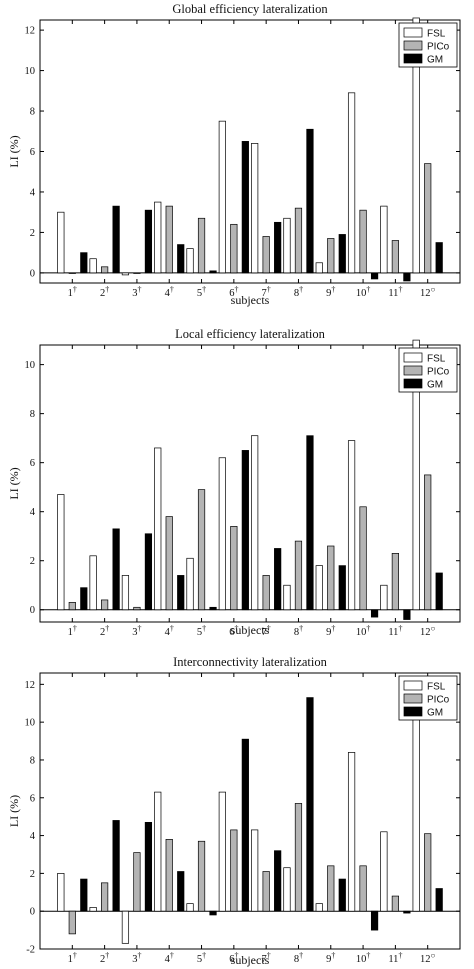  What do you see at coordinates (363, 631) in the screenshot?
I see `x-tick-label: 10†` at bounding box center [363, 631].